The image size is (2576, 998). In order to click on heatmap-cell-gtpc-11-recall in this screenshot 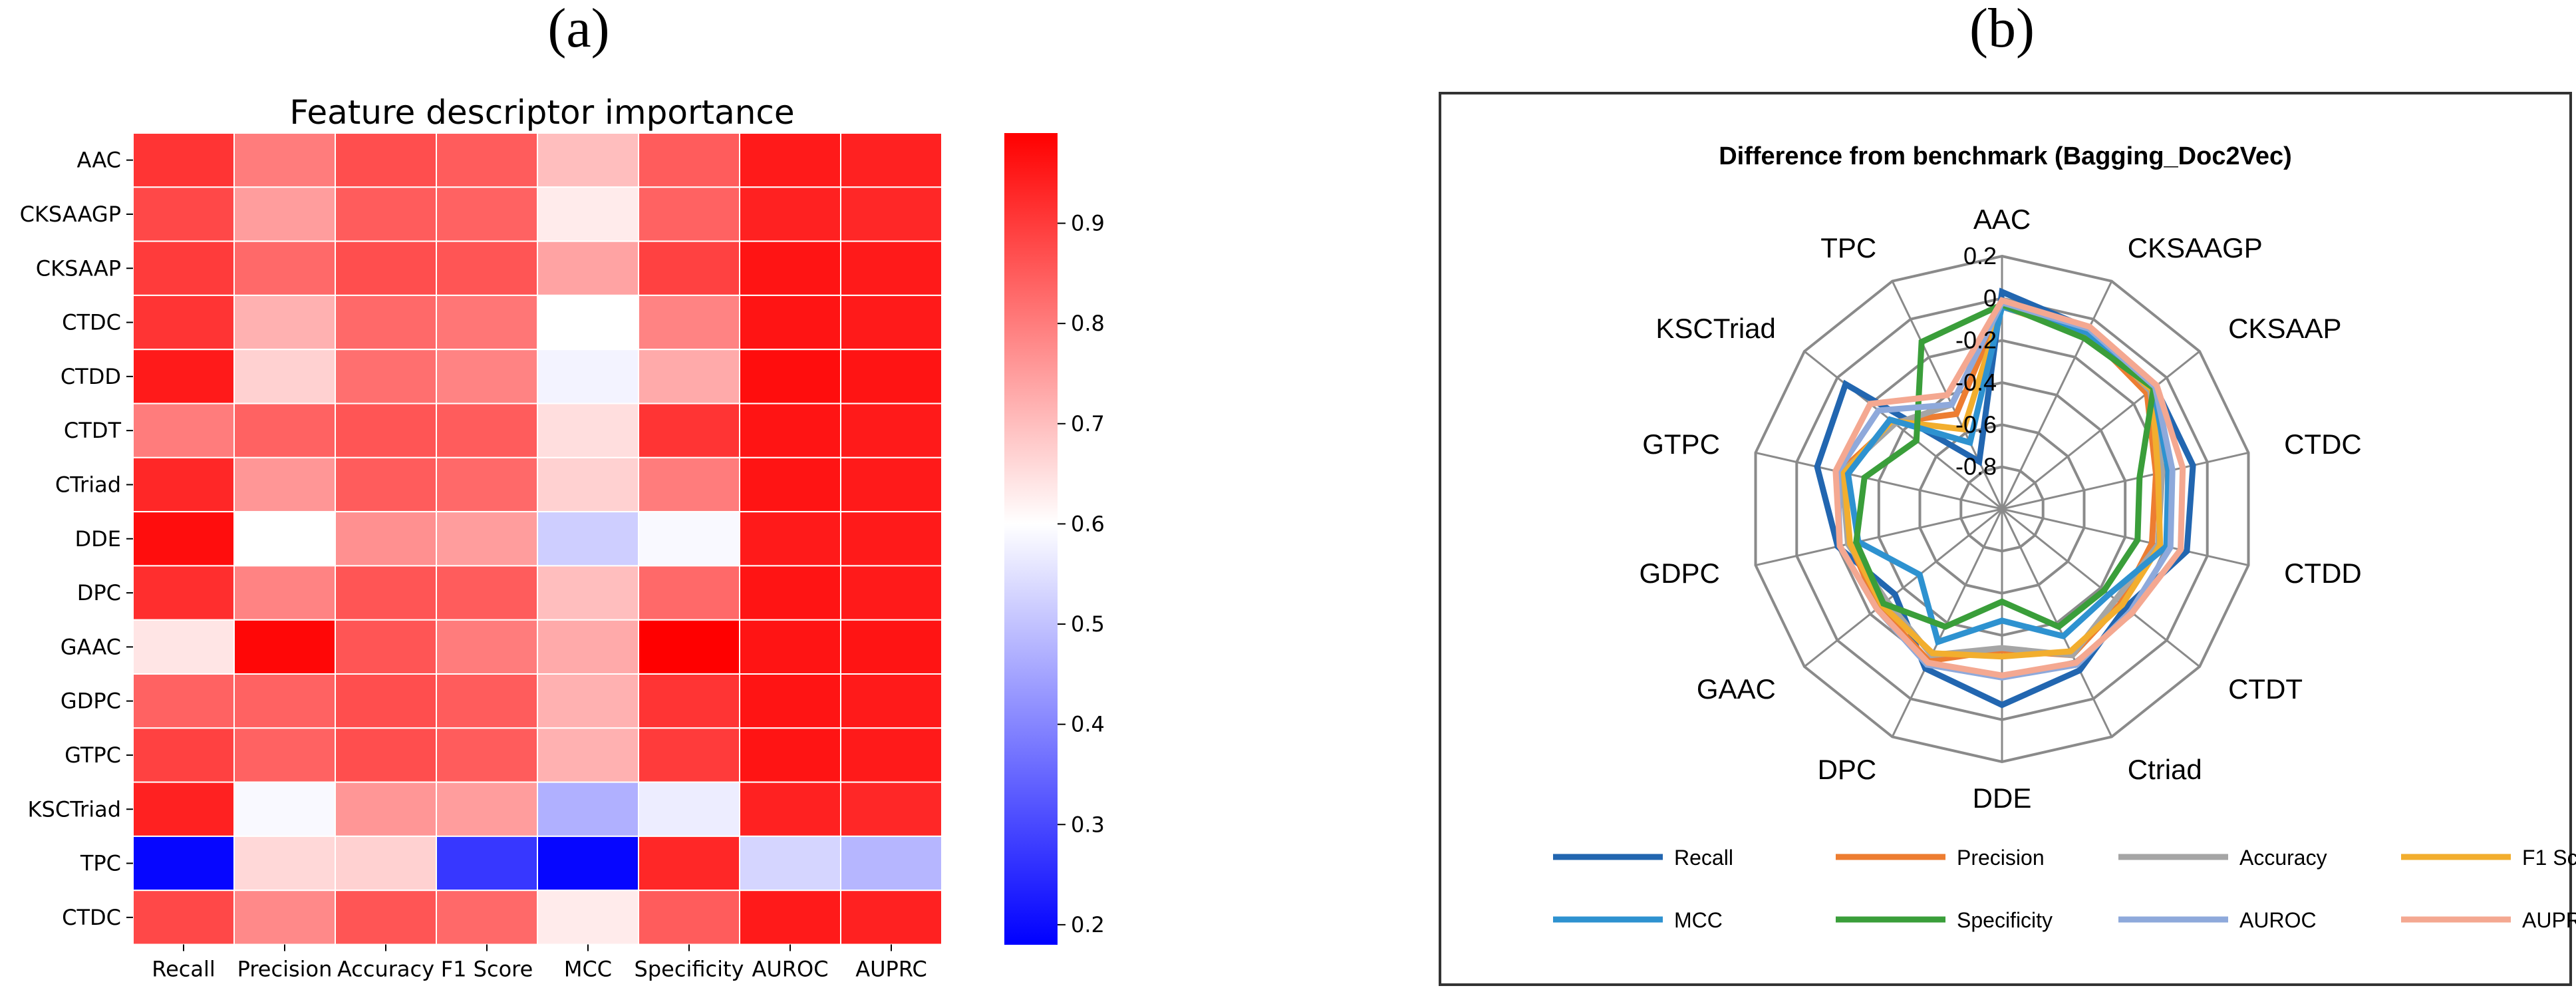, I will do `click(183, 755)`.